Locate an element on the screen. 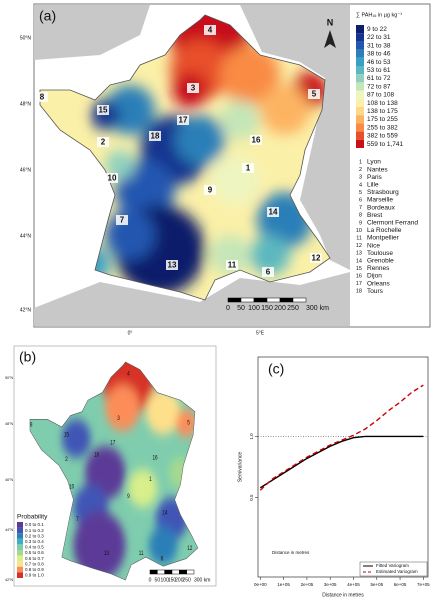  legend-label: 22 to 31 is located at coordinates (379, 37).